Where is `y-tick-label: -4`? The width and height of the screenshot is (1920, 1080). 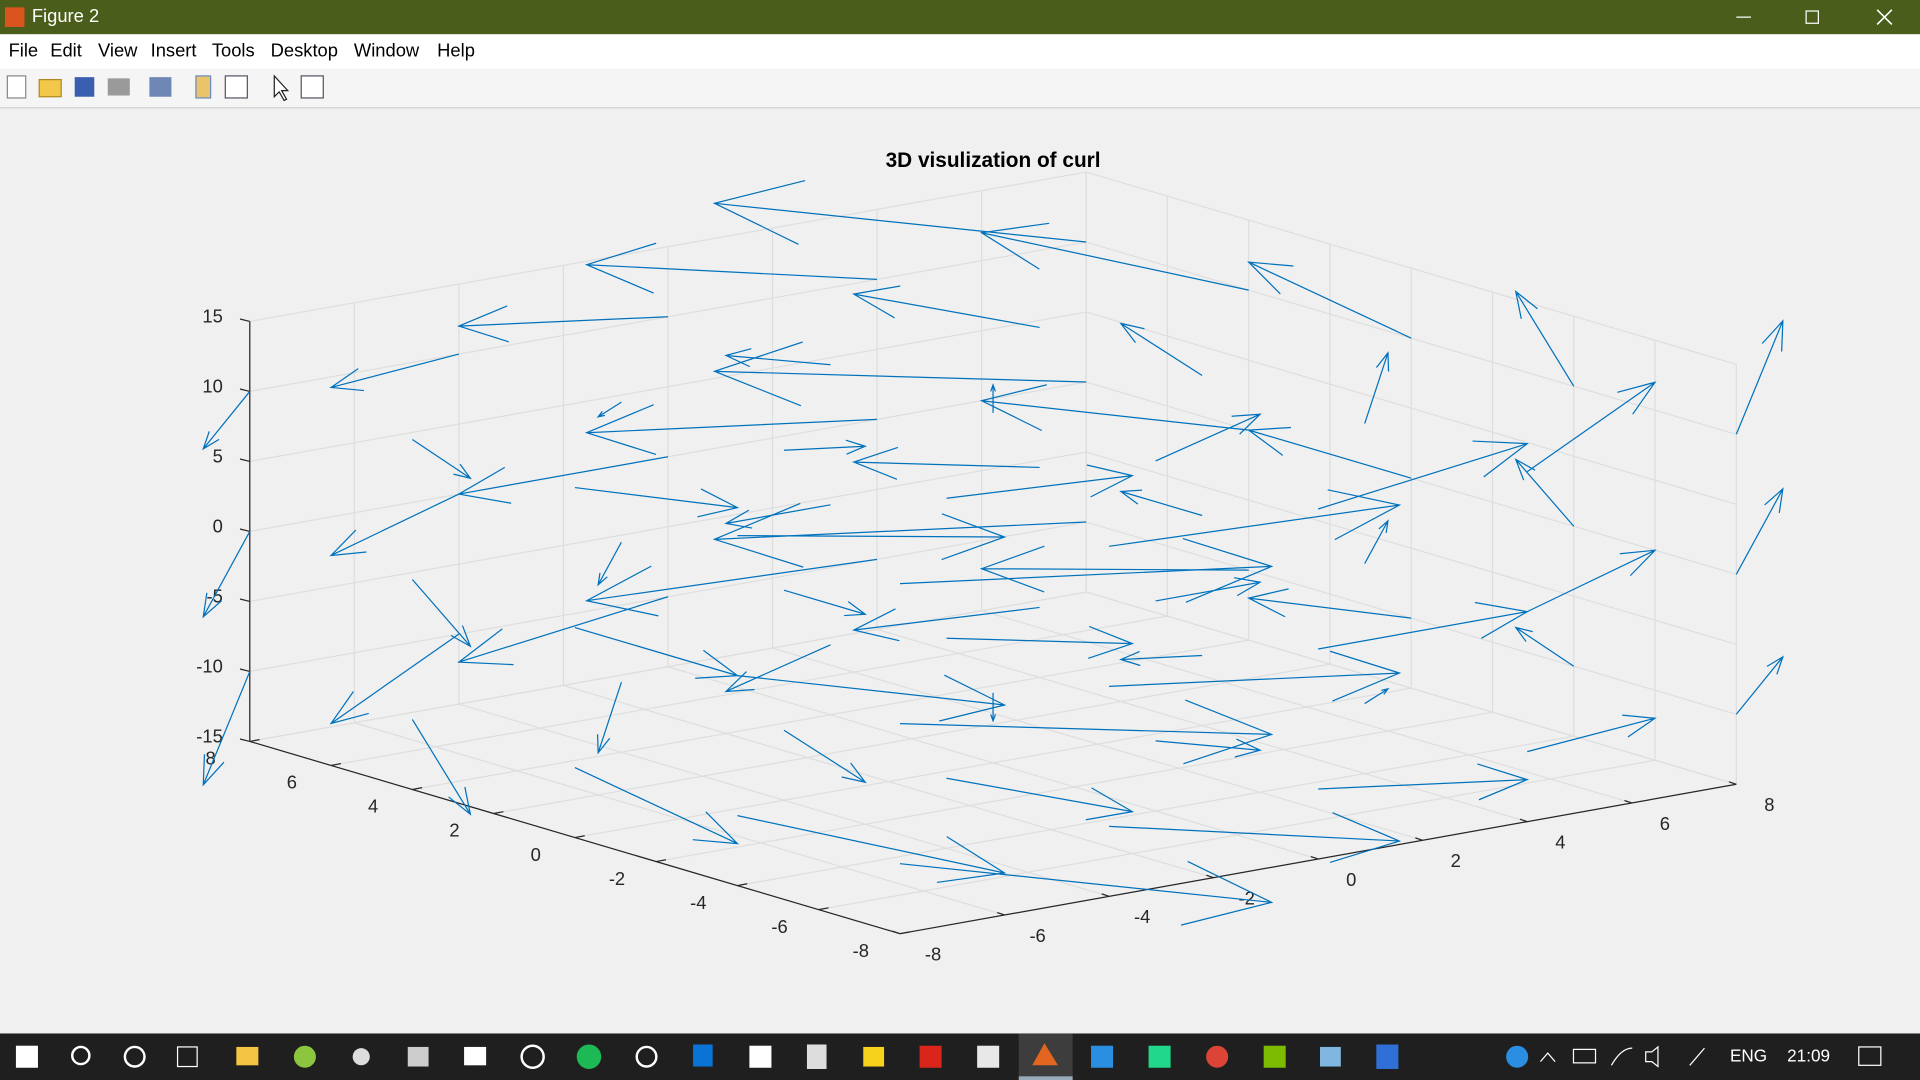 y-tick-label: -4 is located at coordinates (698, 902).